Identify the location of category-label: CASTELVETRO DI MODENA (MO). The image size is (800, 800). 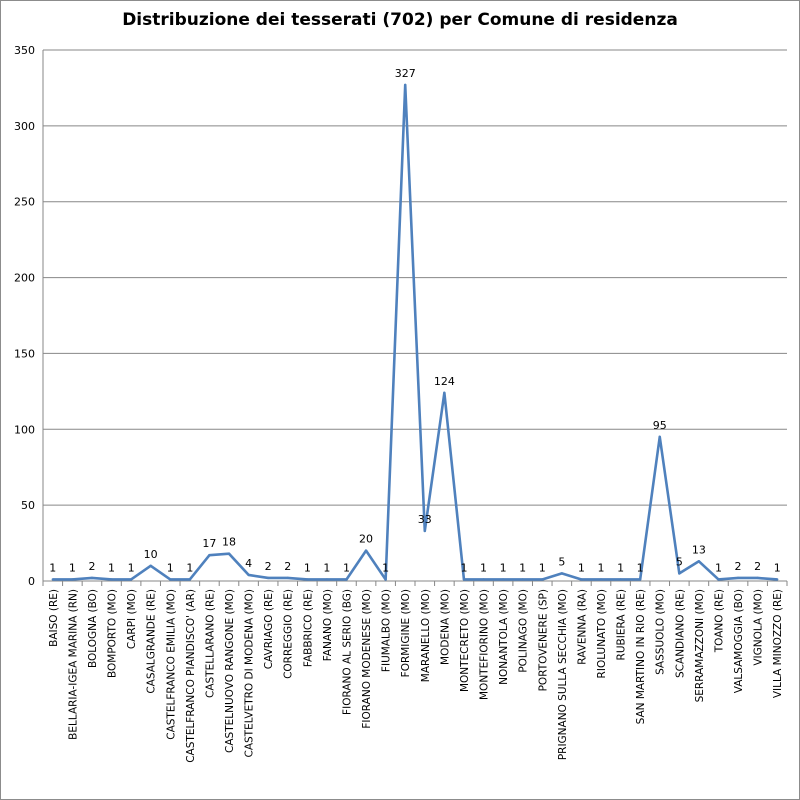
(250, 673).